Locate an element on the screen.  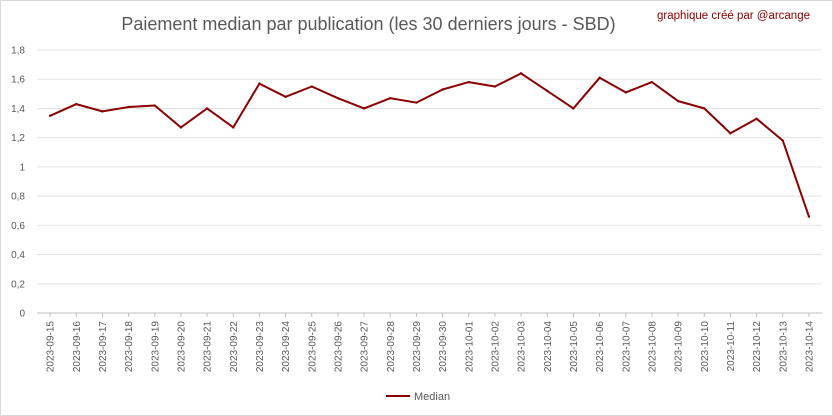
y-tick-label: 1,2 is located at coordinates (18, 138).